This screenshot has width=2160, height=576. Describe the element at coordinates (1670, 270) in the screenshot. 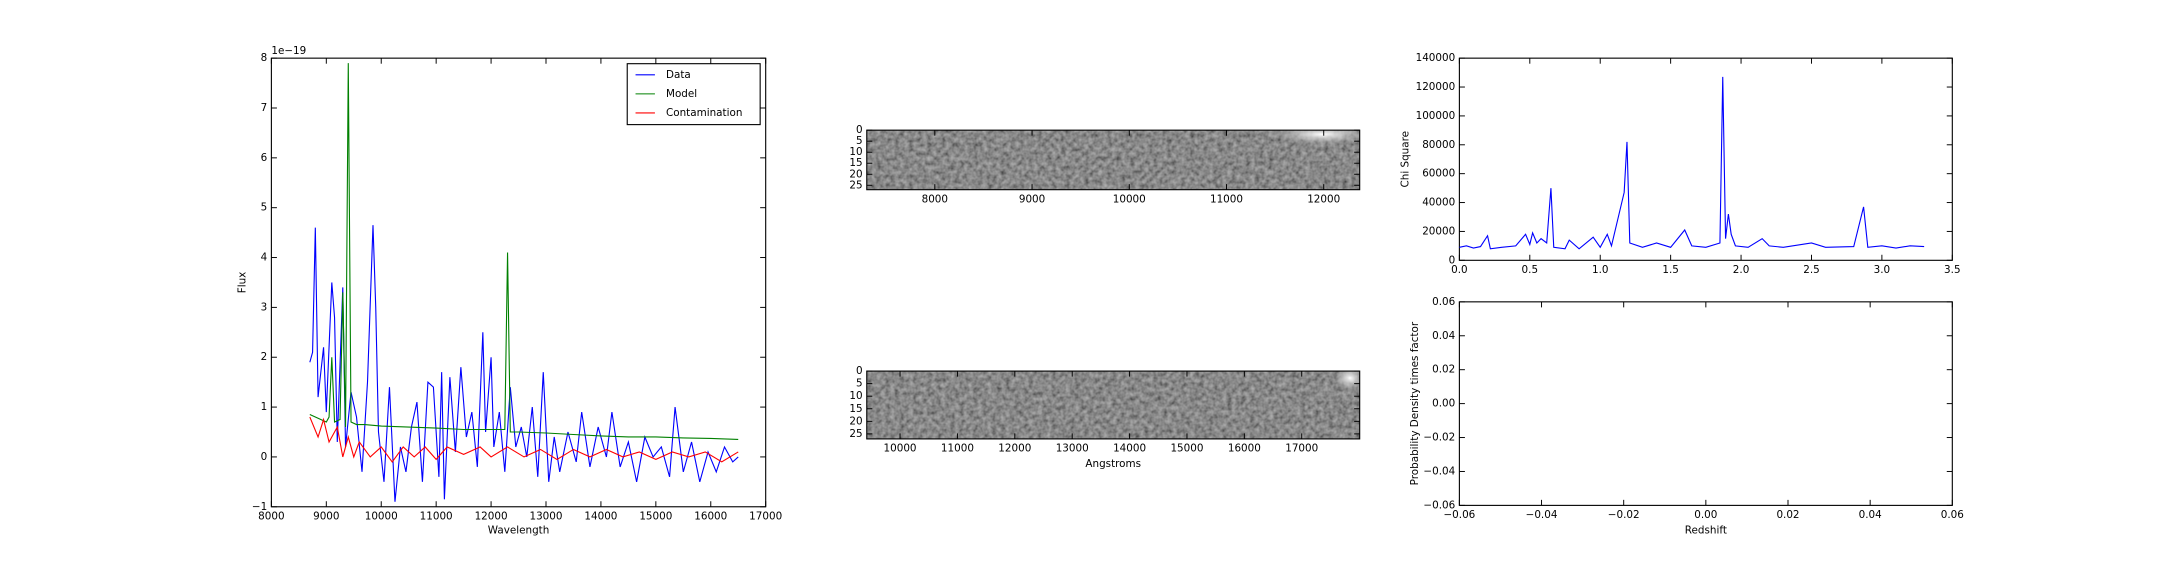

I see `x-tick-label: 1.5` at that location.